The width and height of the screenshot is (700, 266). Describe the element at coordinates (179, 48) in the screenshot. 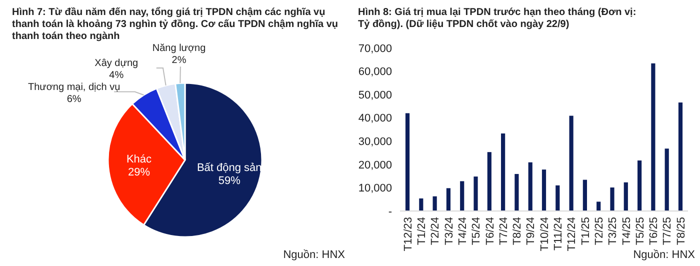

I see `slice-label: Năng lượng` at that location.